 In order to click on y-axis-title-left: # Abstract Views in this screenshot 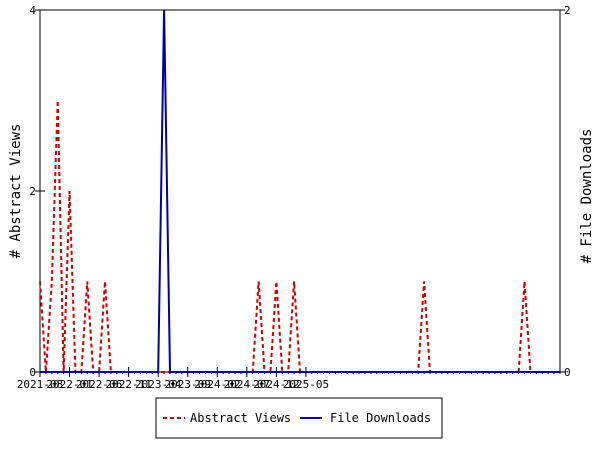, I will do `click(16, 191)`.